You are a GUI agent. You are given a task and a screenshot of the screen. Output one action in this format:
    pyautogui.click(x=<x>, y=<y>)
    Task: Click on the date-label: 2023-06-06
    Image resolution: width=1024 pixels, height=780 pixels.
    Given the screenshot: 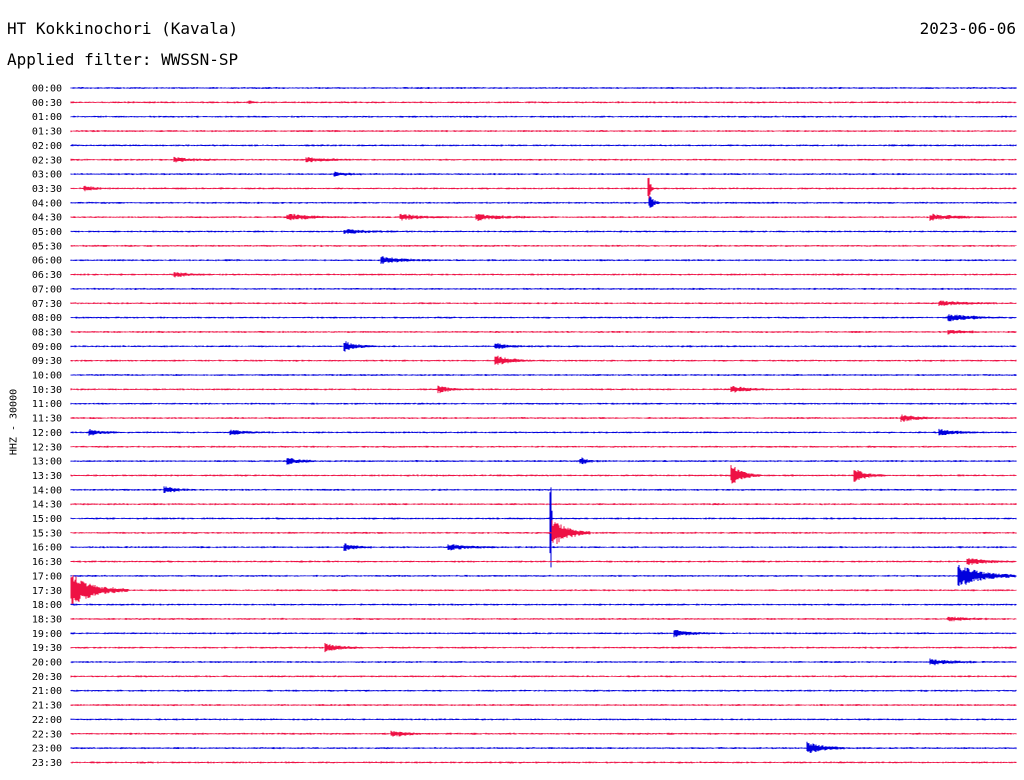 What is the action you would take?
    pyautogui.click(x=967, y=28)
    